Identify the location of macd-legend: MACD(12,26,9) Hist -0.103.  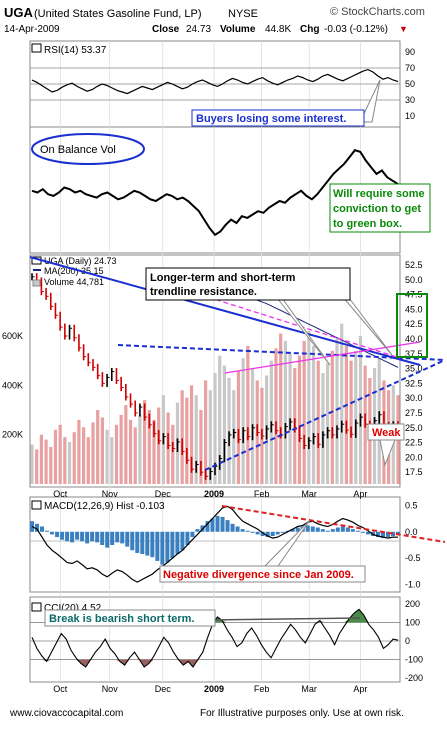
(104, 506).